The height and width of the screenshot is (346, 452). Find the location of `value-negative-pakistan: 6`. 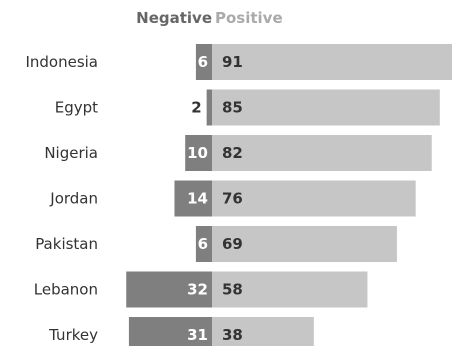

value-negative-pakistan: 6 is located at coordinates (203, 244).